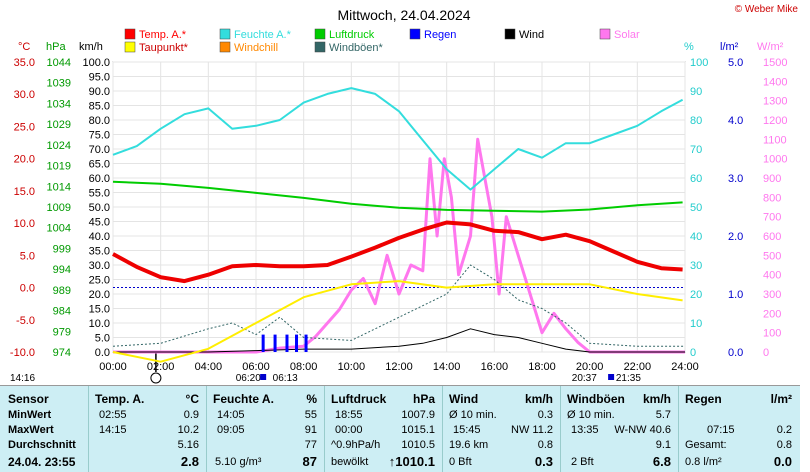 The height and width of the screenshot is (472, 810). What do you see at coordinates (25, 321) in the screenshot?
I see `temp-tick: -5.0` at bounding box center [25, 321].